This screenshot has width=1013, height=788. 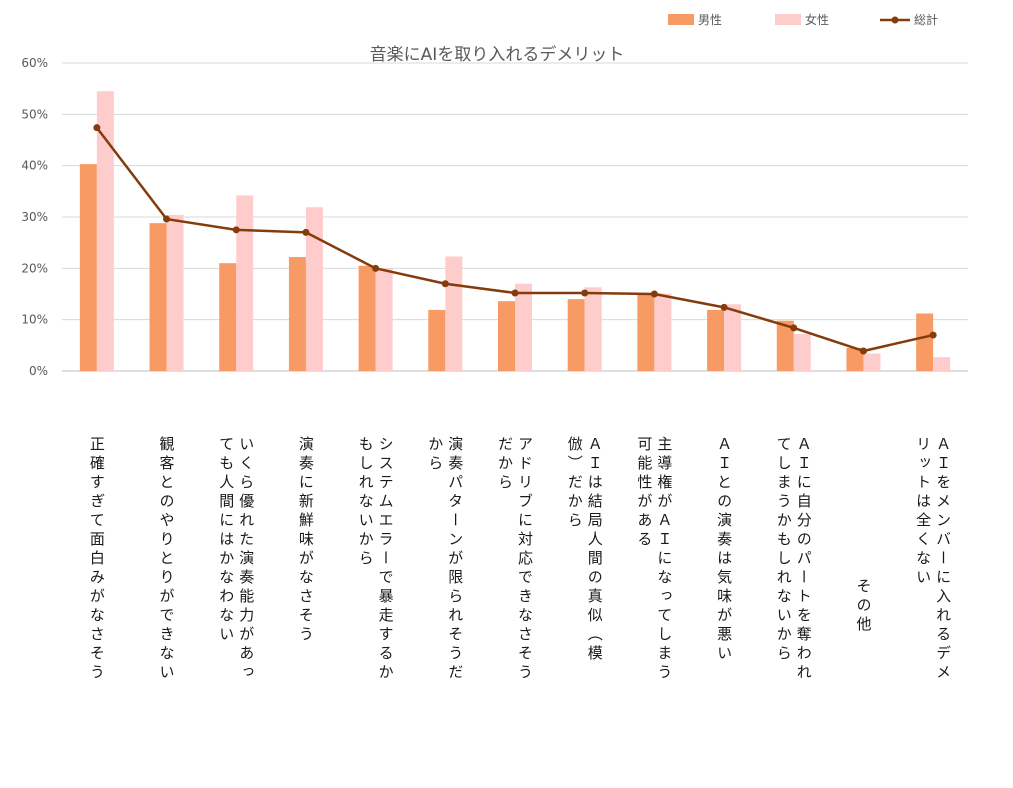 I want to click on y-tick-label: 50%, so click(x=34, y=114).